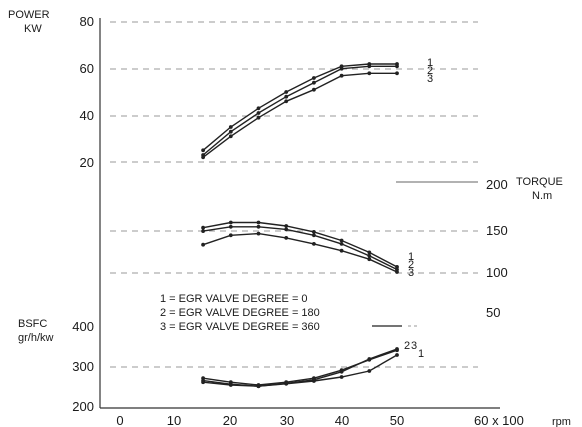 The width and height of the screenshot is (582, 427). I want to click on power-curve-label-2: 3, so click(430, 79).